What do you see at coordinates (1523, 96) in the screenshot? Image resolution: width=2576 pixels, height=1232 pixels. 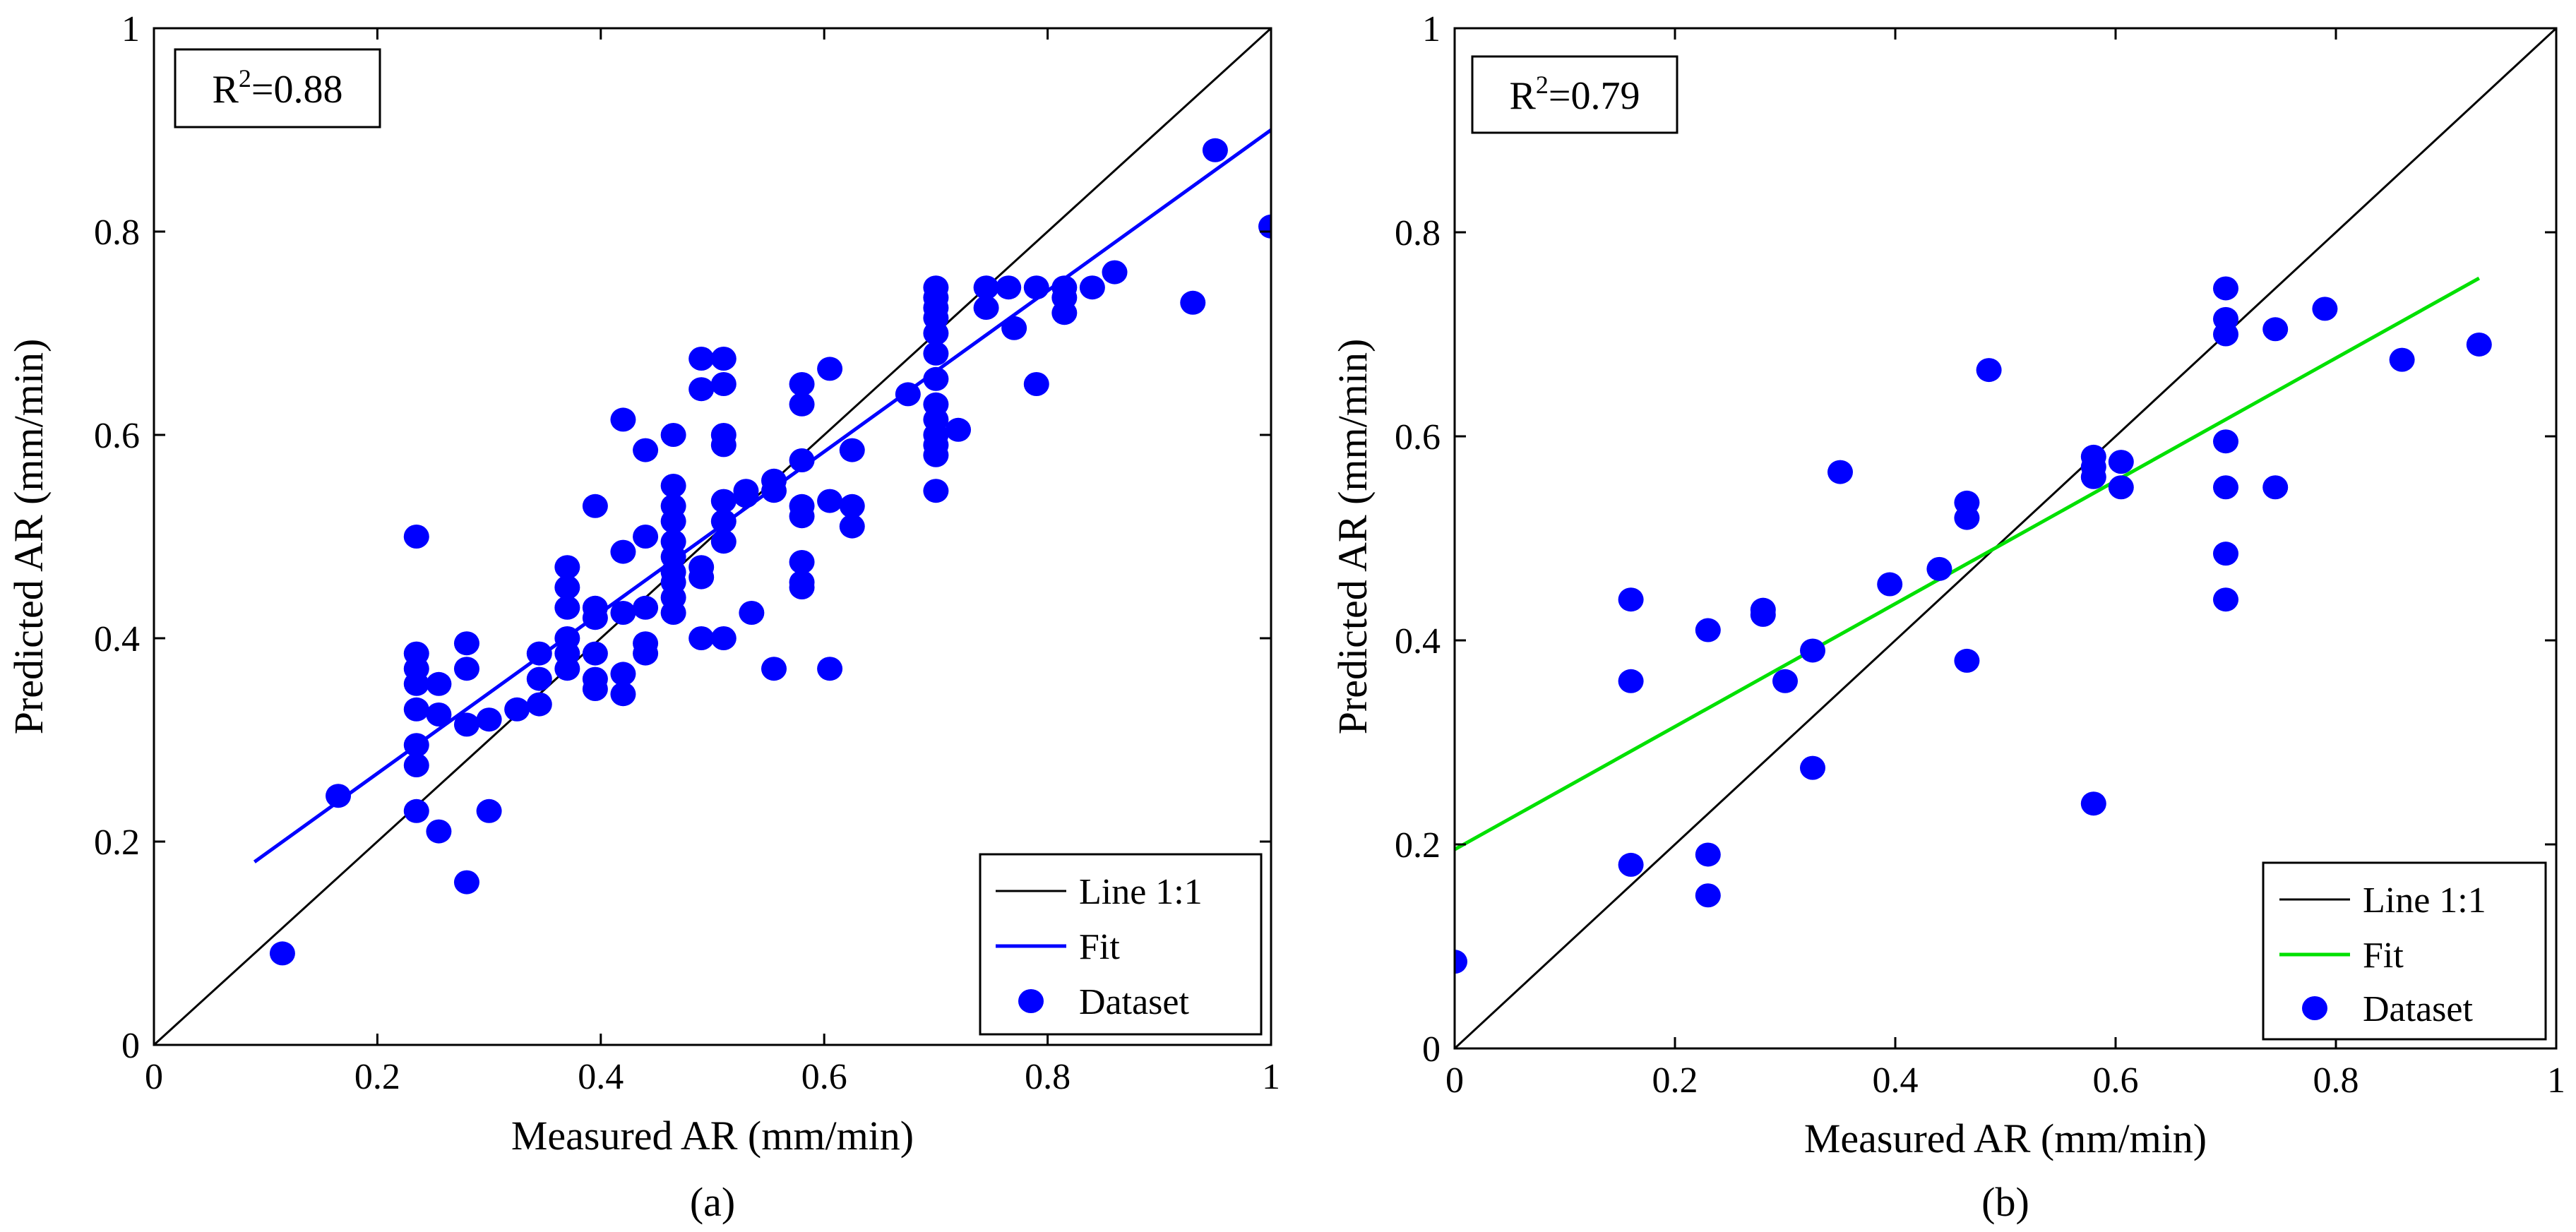 I see `r2-prefix-b: R` at bounding box center [1523, 96].